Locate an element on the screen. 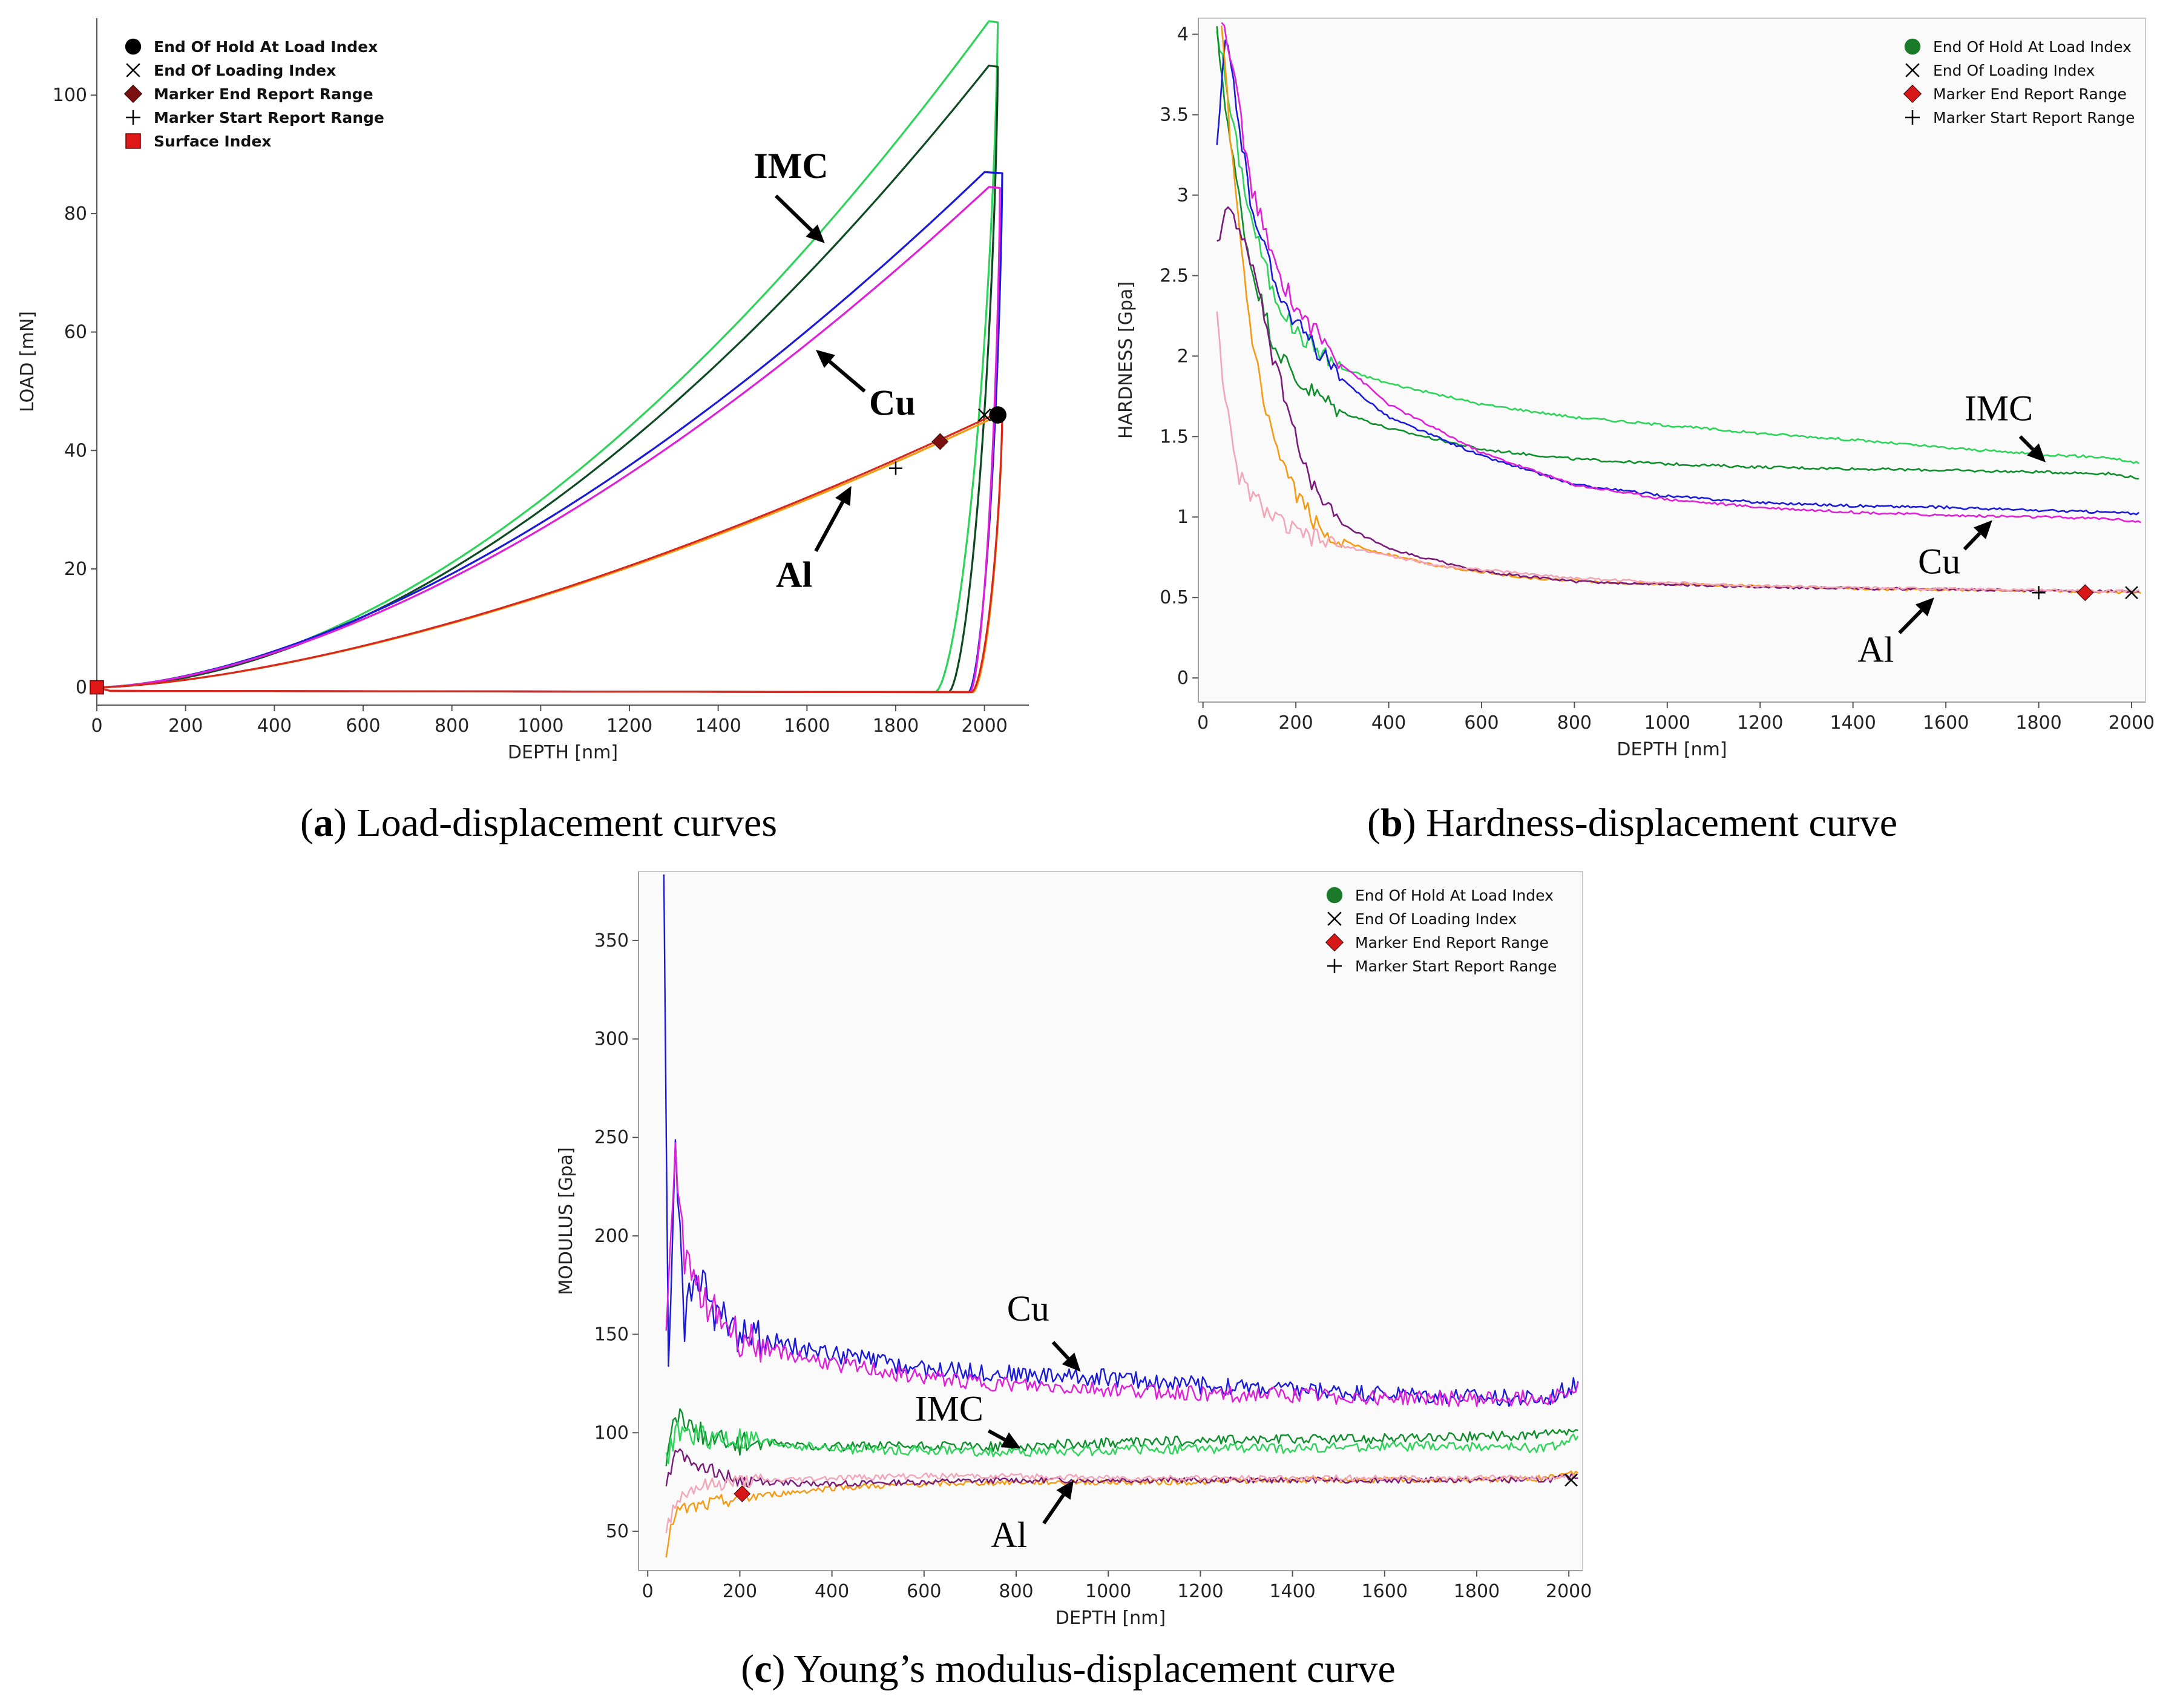 The image size is (2157, 1708). legend-label: End Of Loading Index is located at coordinates (245, 70).